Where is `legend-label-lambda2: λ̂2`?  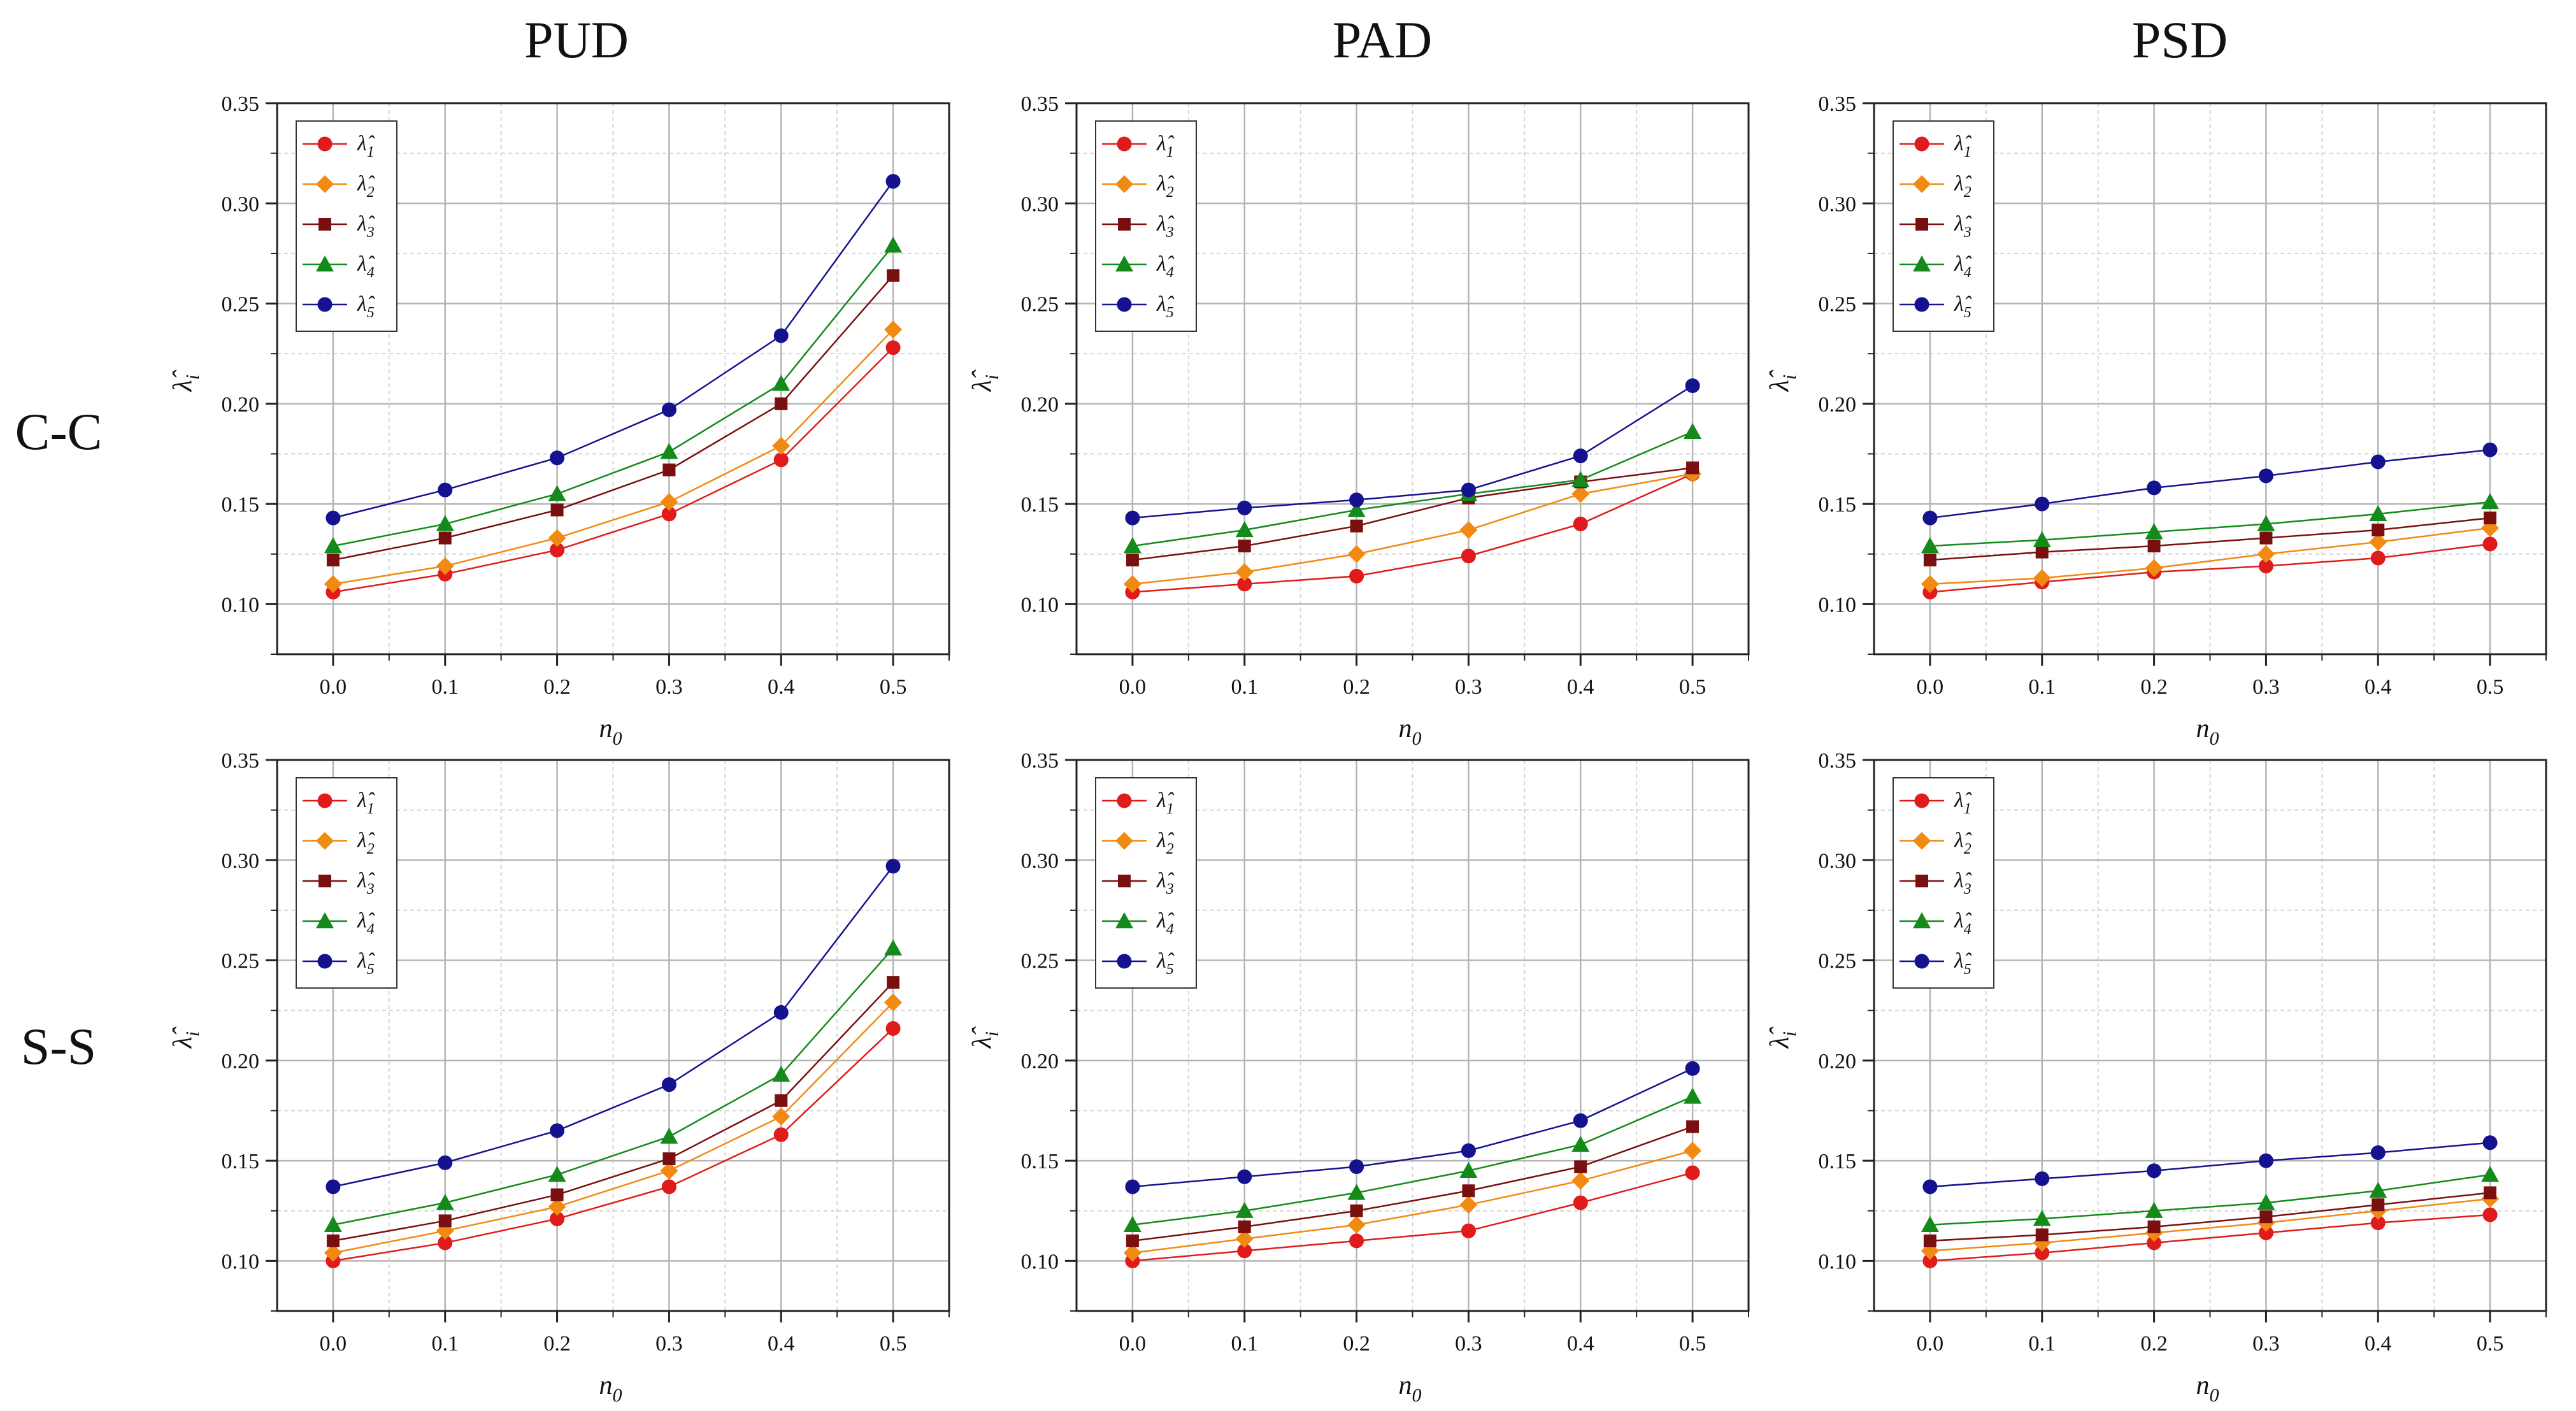
legend-label-lambda2: λ̂2 is located at coordinates (1963, 187).